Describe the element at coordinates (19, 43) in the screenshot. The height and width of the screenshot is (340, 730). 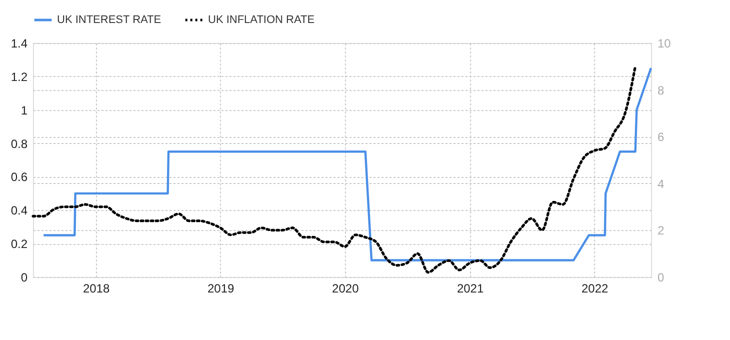
I see `y-tick-label: 1.4` at that location.